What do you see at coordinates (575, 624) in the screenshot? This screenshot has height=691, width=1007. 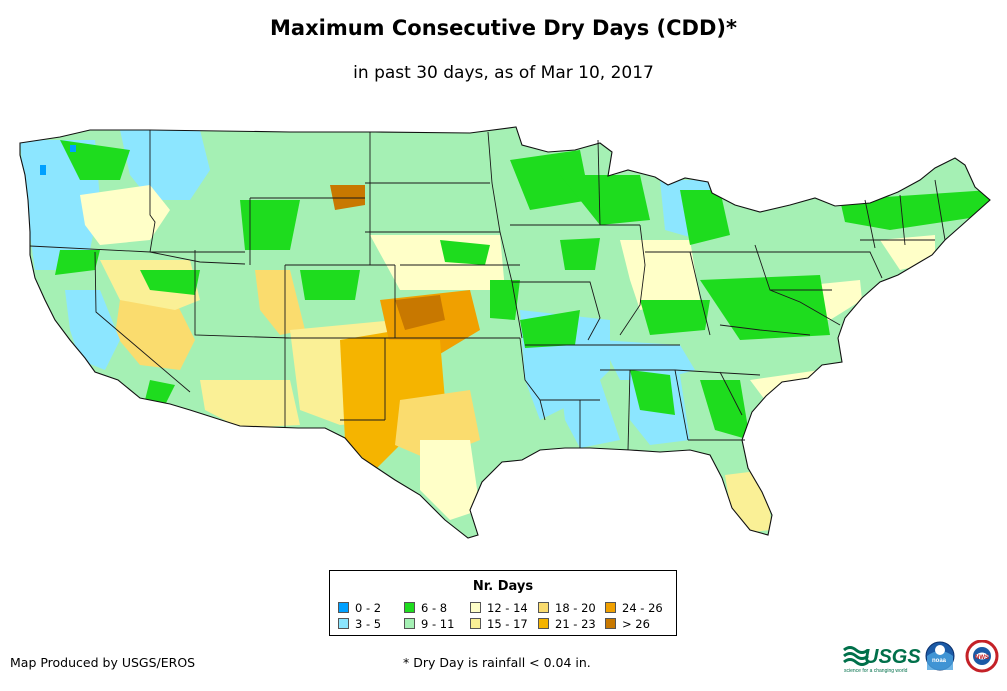 I see `legend-label: 21 - 23` at bounding box center [575, 624].